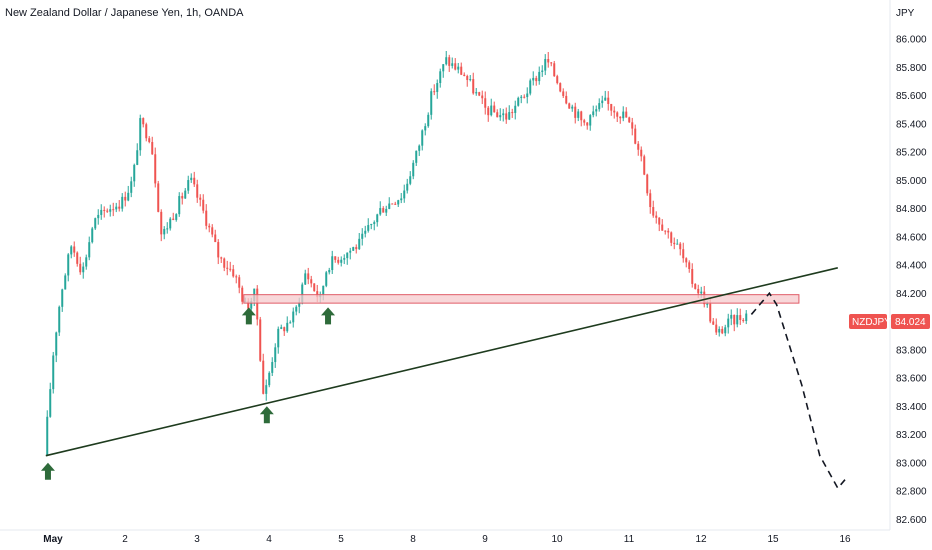 This screenshot has width=932, height=550. I want to click on time-axis: May 2 3 4 5 8 9 10 11 12 15 16, so click(447, 539).